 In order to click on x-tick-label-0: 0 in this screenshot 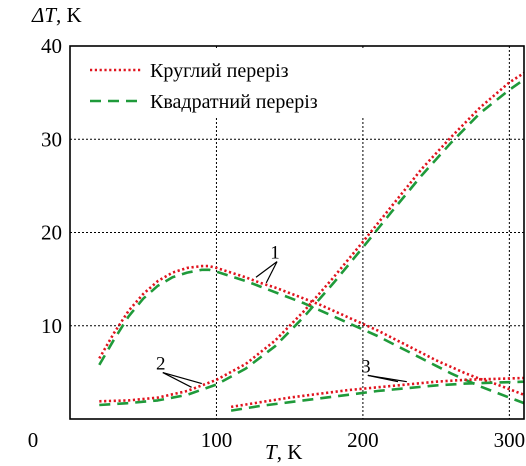, I will do `click(33, 440)`.